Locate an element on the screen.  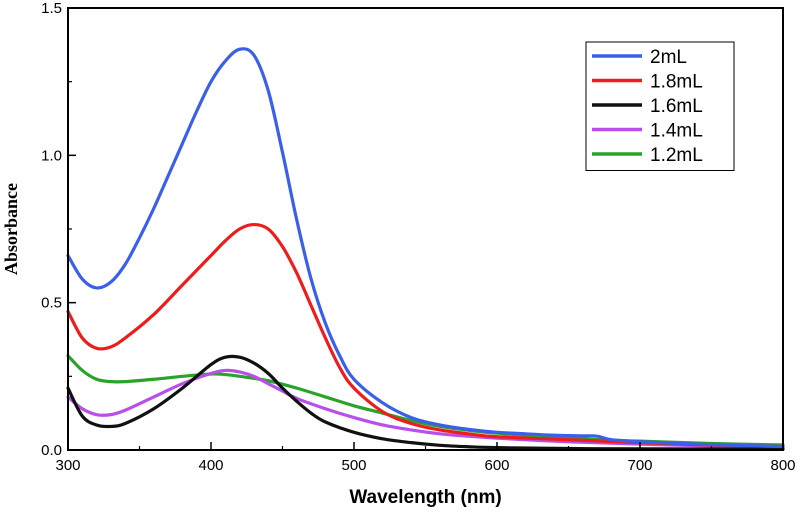
legend: 2mL 1.8mL 1.6mL 1.4mL 1.2mL is located at coordinates (660, 106).